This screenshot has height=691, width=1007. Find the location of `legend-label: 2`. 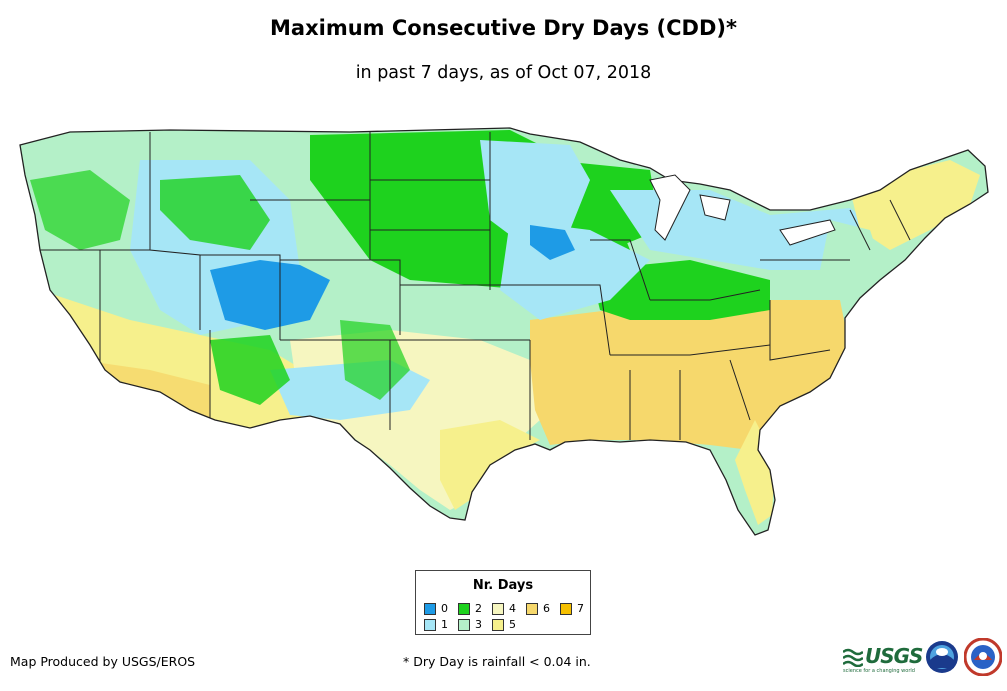

legend-label: 2 is located at coordinates (478, 608).